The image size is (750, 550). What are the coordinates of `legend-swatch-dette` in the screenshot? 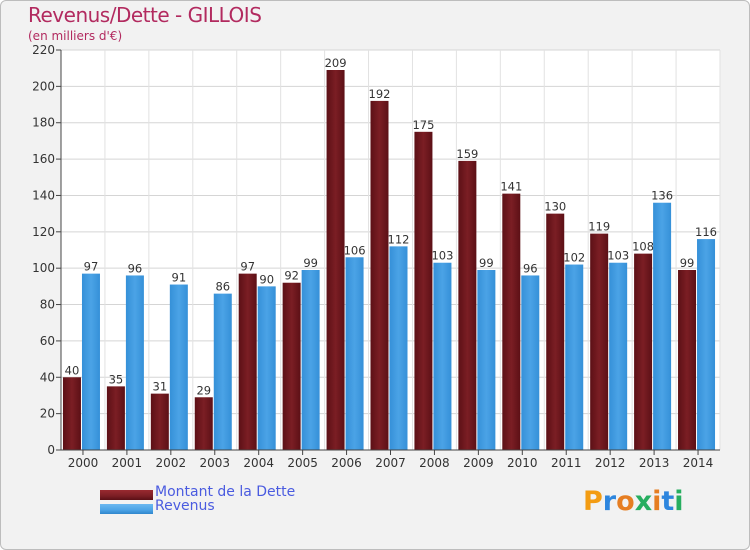 It's located at (126, 495).